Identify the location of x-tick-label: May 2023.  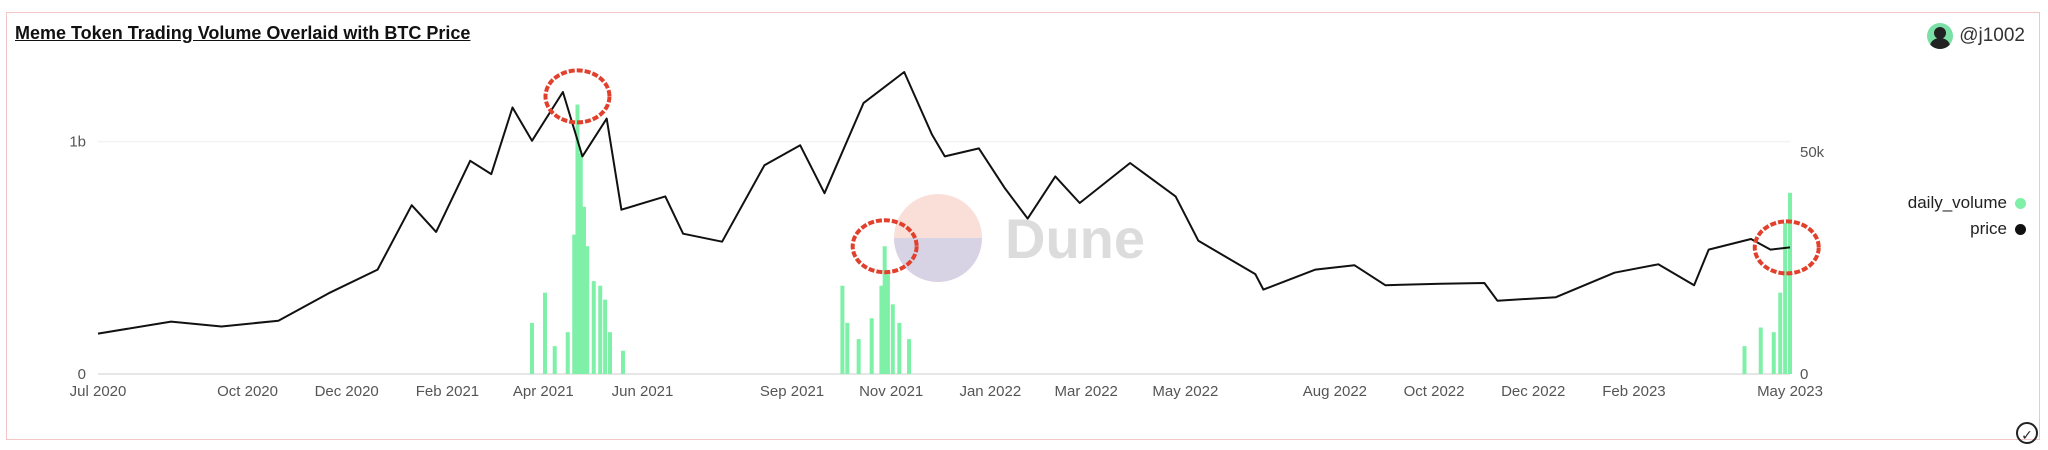
(1790, 391).